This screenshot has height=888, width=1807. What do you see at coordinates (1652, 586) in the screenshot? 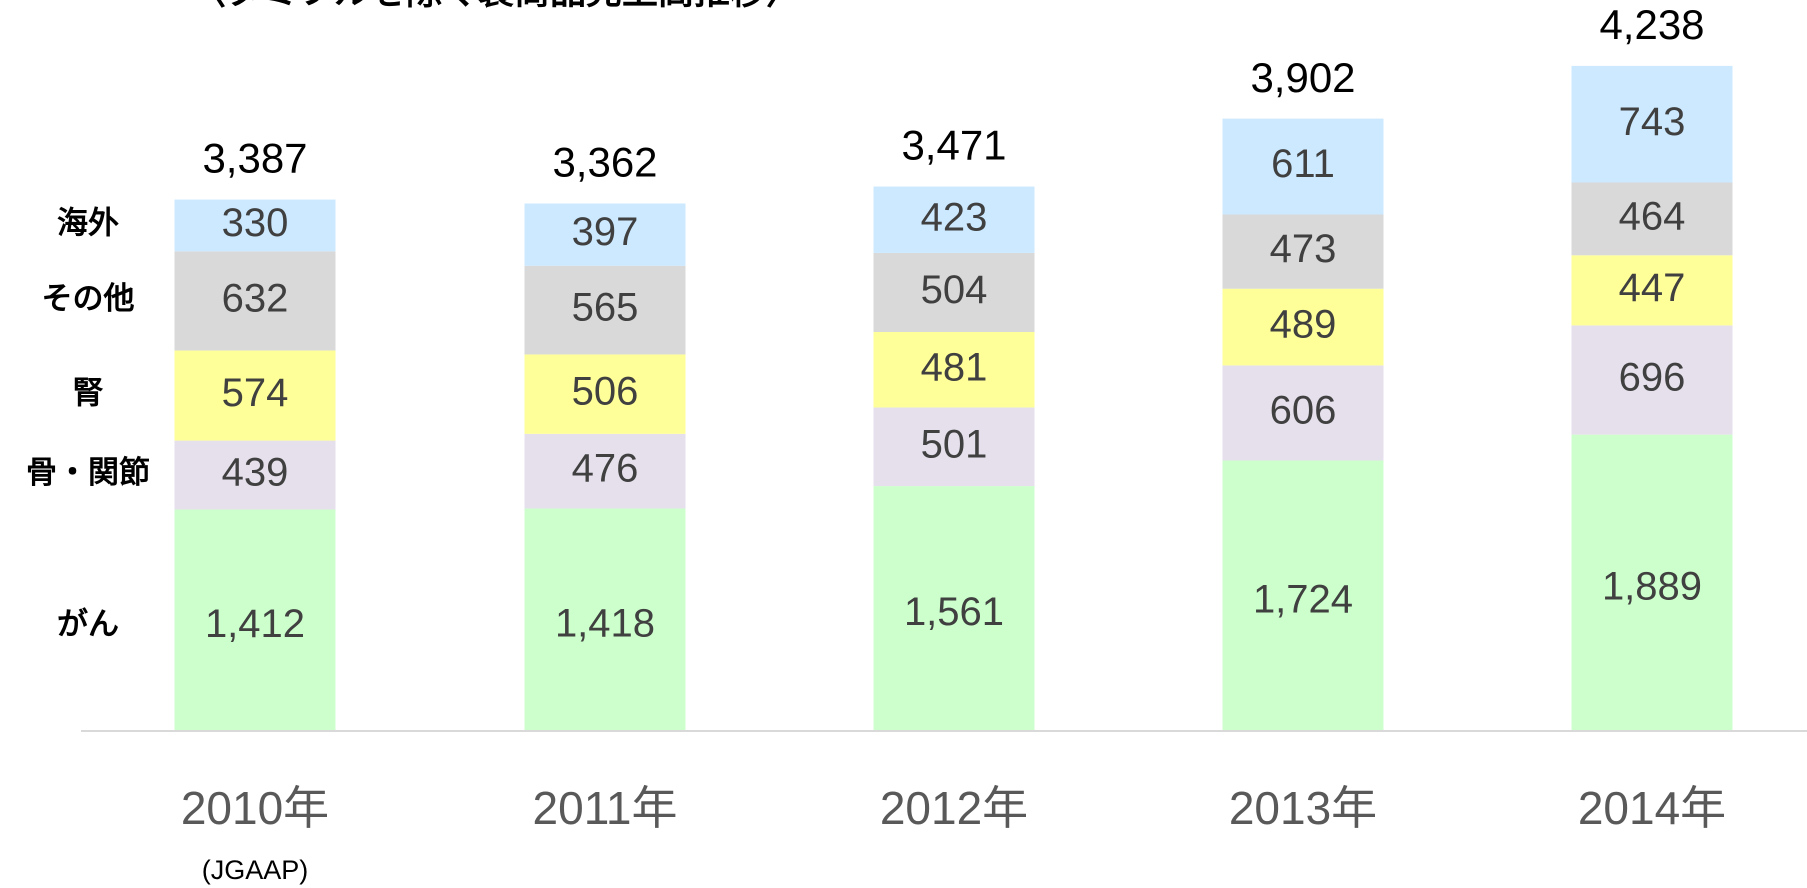
I see `value-label: 1,889` at bounding box center [1652, 586].